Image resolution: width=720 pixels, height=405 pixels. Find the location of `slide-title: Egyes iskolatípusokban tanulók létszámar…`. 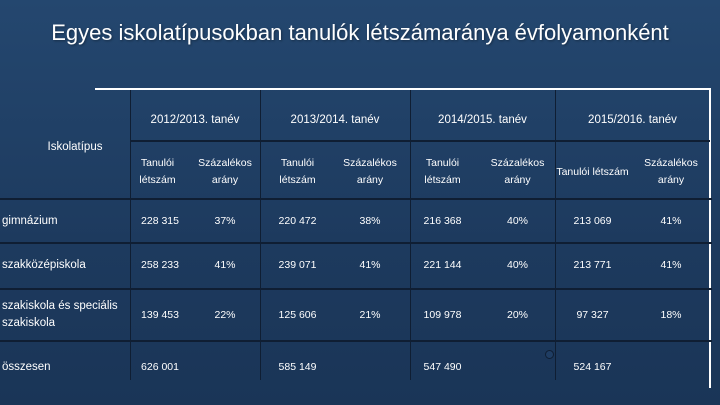

slide-title: Egyes iskolatípusokban tanulók létszámar… is located at coordinates (360, 32).